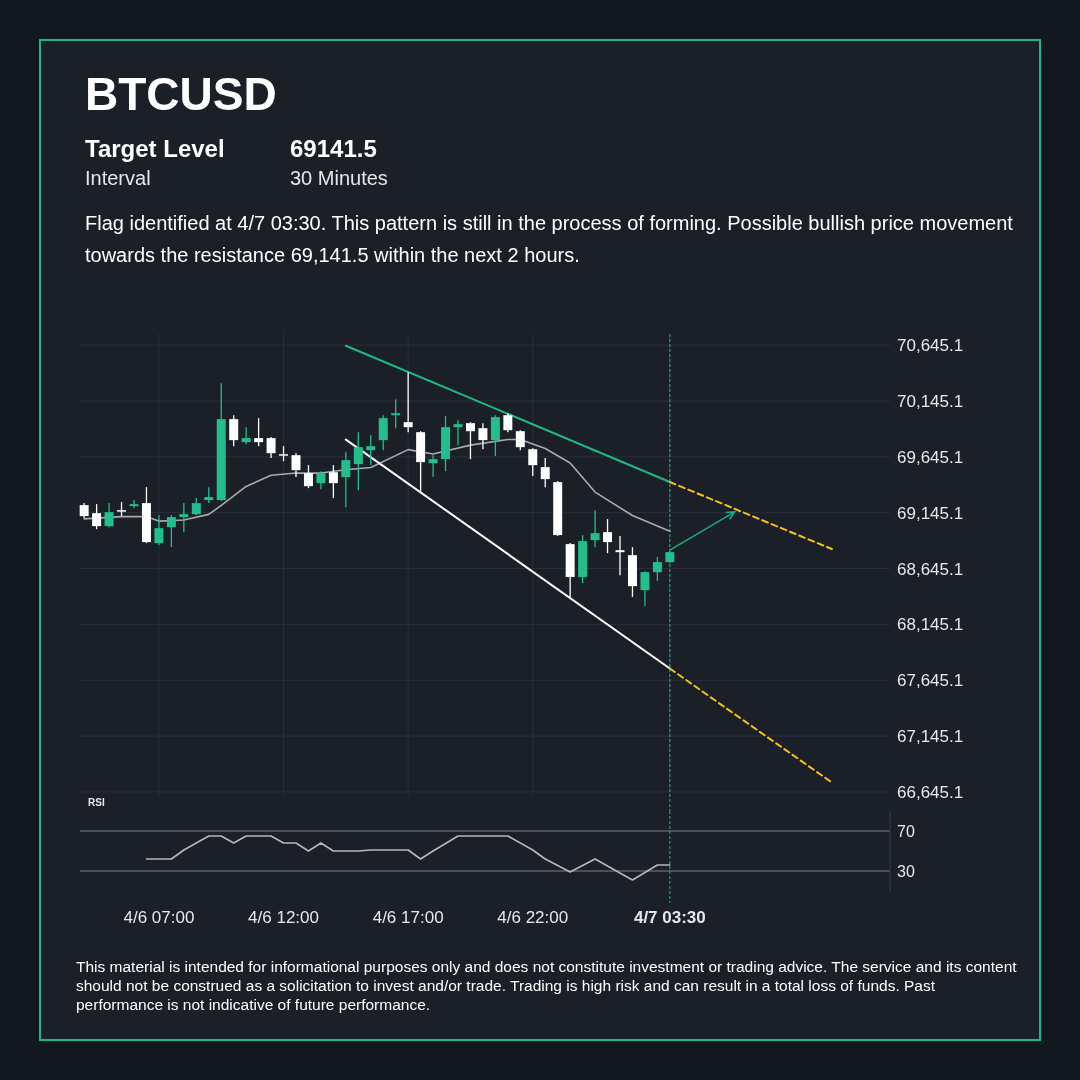  Describe the element at coordinates (155, 148) in the screenshot. I see `text: Target Level` at that location.